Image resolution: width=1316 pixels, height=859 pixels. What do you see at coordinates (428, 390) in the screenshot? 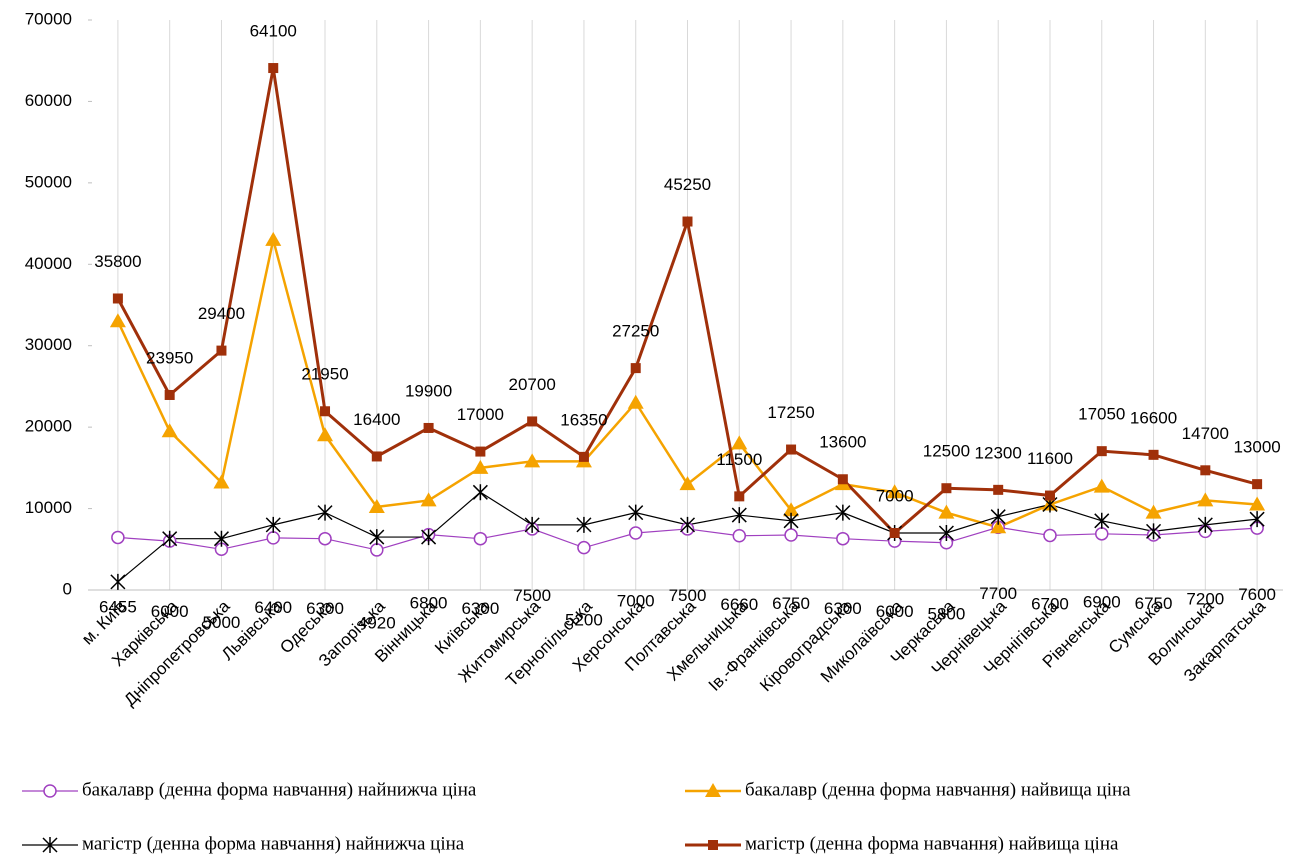
I see `data-label: 19900` at bounding box center [428, 390].